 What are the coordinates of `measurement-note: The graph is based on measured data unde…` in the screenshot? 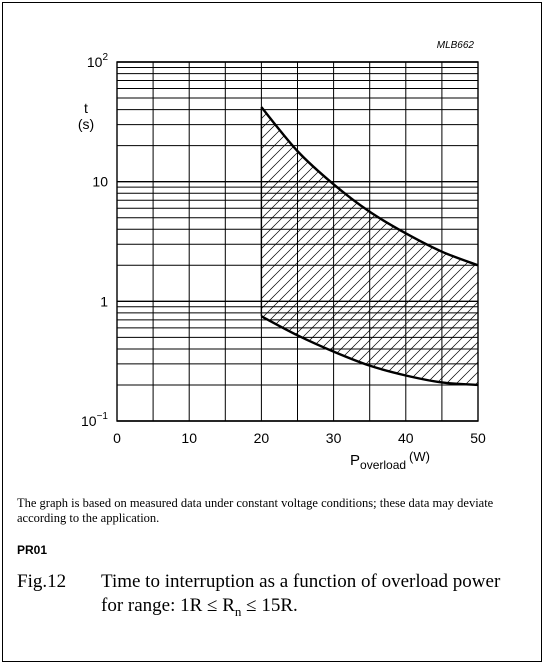 It's located at (255, 510).